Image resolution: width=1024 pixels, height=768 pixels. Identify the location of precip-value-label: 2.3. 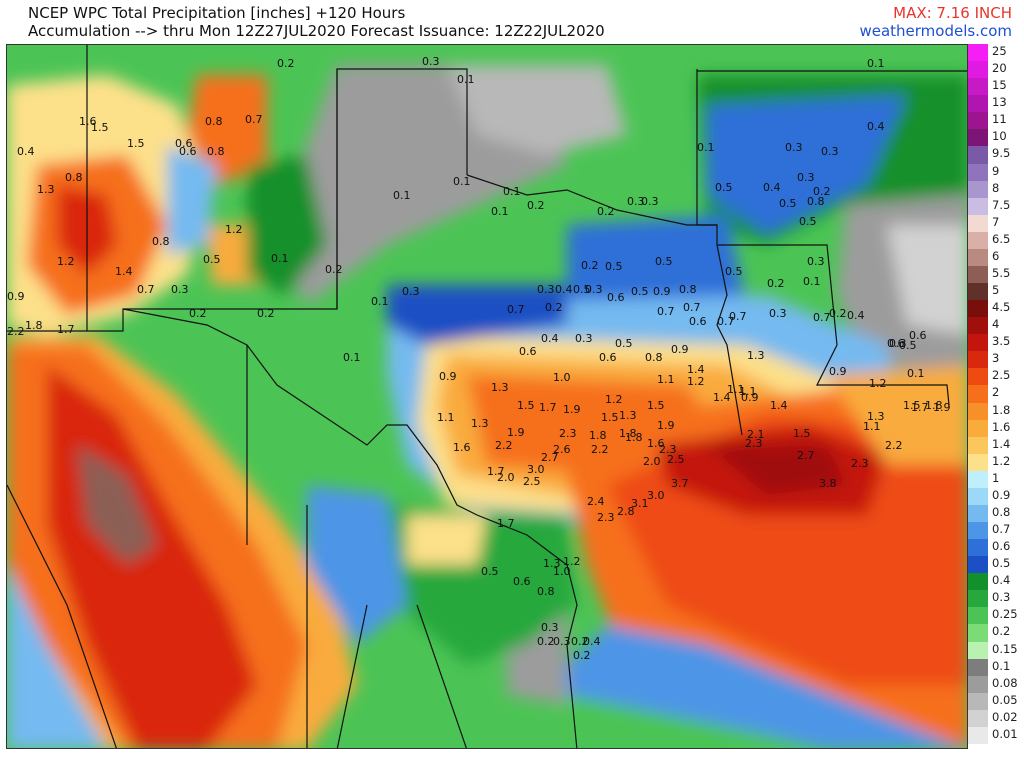
(568, 433).